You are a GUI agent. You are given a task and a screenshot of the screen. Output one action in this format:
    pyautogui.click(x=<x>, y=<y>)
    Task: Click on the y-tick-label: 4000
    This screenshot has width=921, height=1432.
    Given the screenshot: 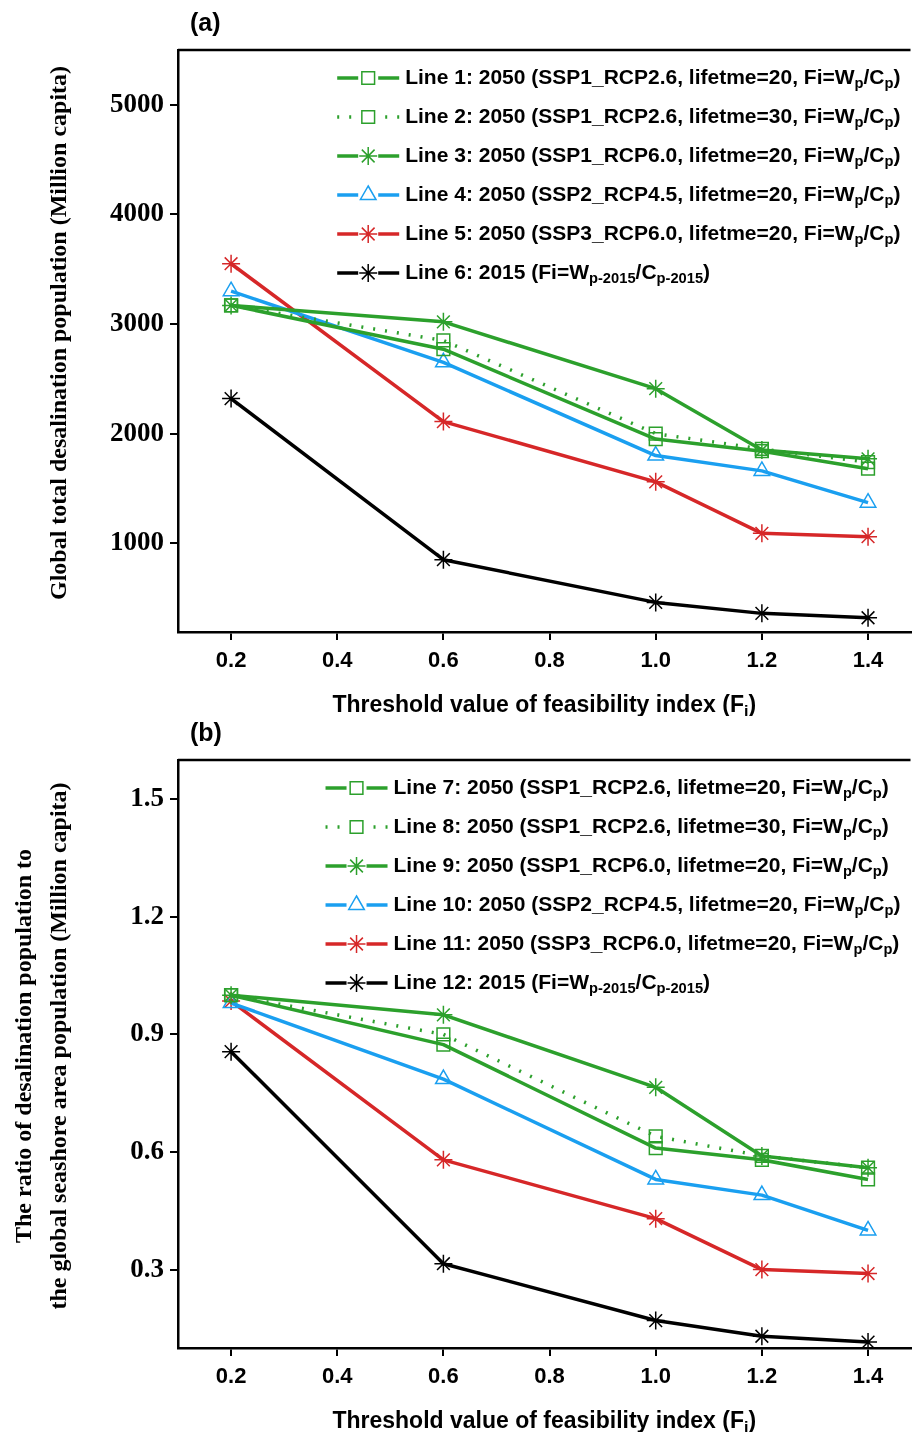 What is the action you would take?
    pyautogui.click(x=137, y=212)
    